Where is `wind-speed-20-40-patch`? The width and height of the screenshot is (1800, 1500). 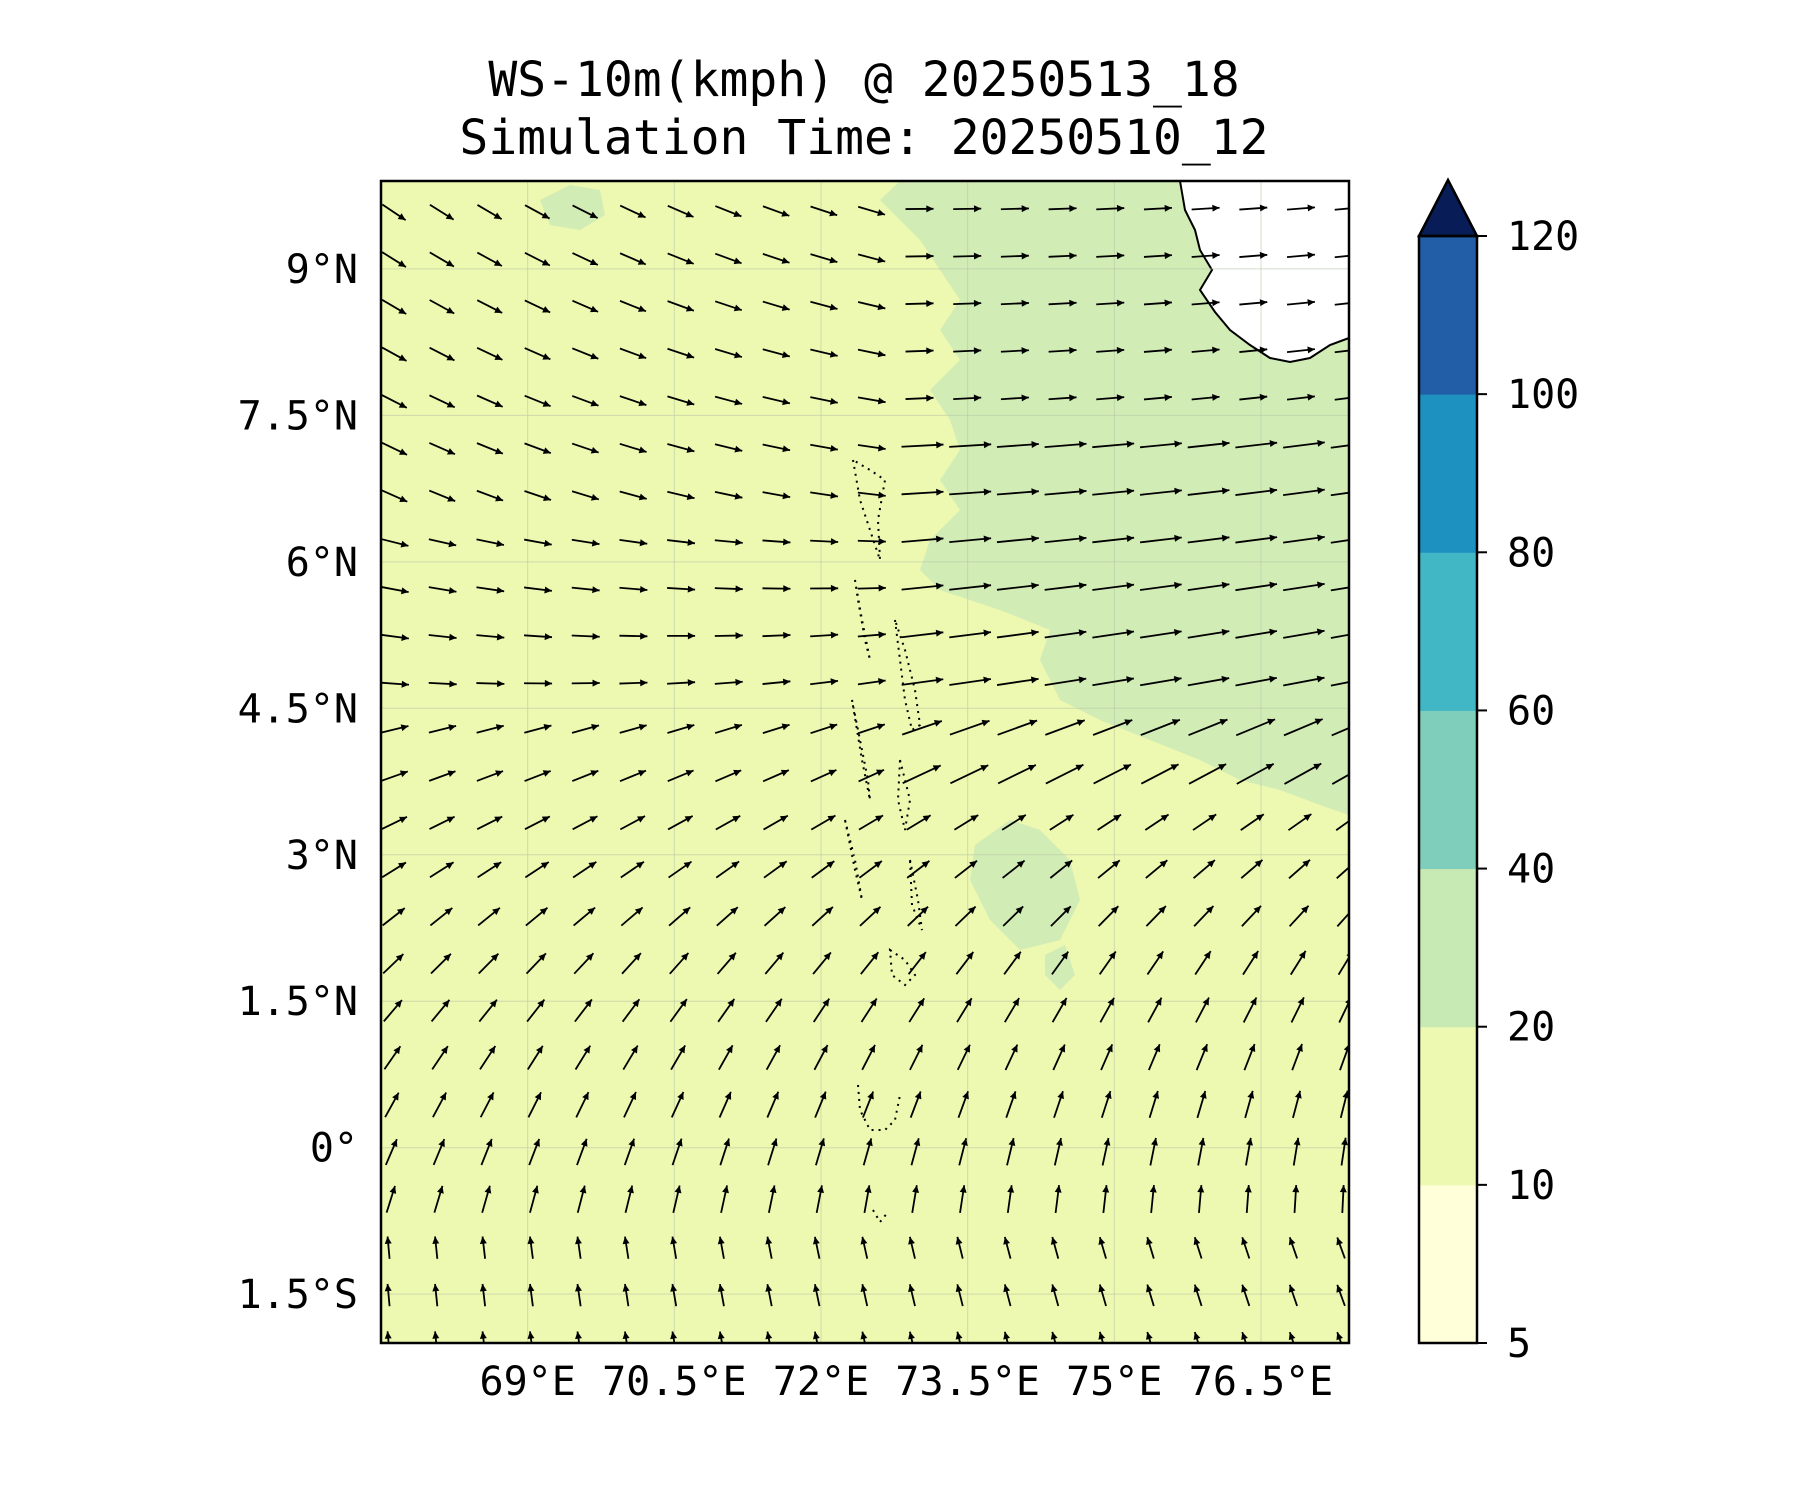 wind-speed-20-40-patch is located at coordinates (1060, 967).